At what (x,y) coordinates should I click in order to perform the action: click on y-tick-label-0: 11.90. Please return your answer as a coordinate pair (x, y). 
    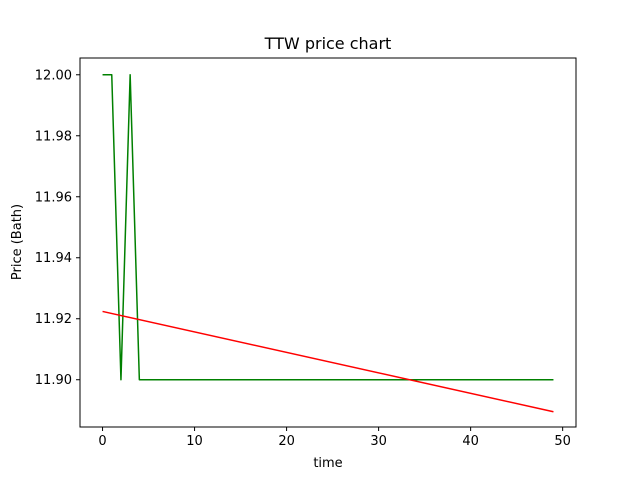
    Looking at the image, I should click on (53, 380).